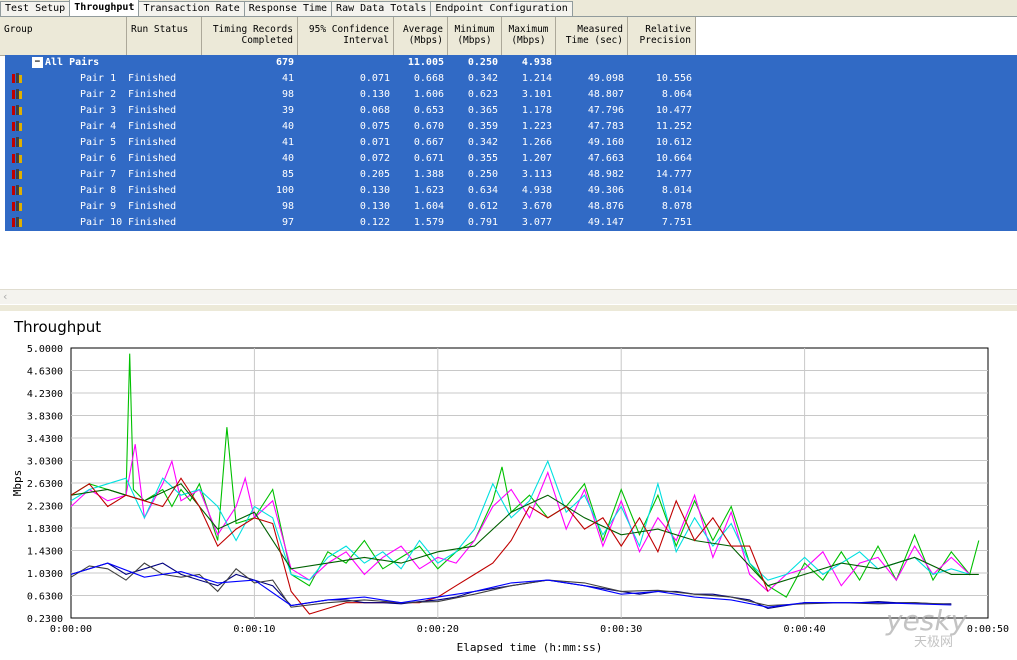 The height and width of the screenshot is (660, 1017). I want to click on summary-row: − All Pairs 679 11.005 0.250 4.938, so click(511, 63).